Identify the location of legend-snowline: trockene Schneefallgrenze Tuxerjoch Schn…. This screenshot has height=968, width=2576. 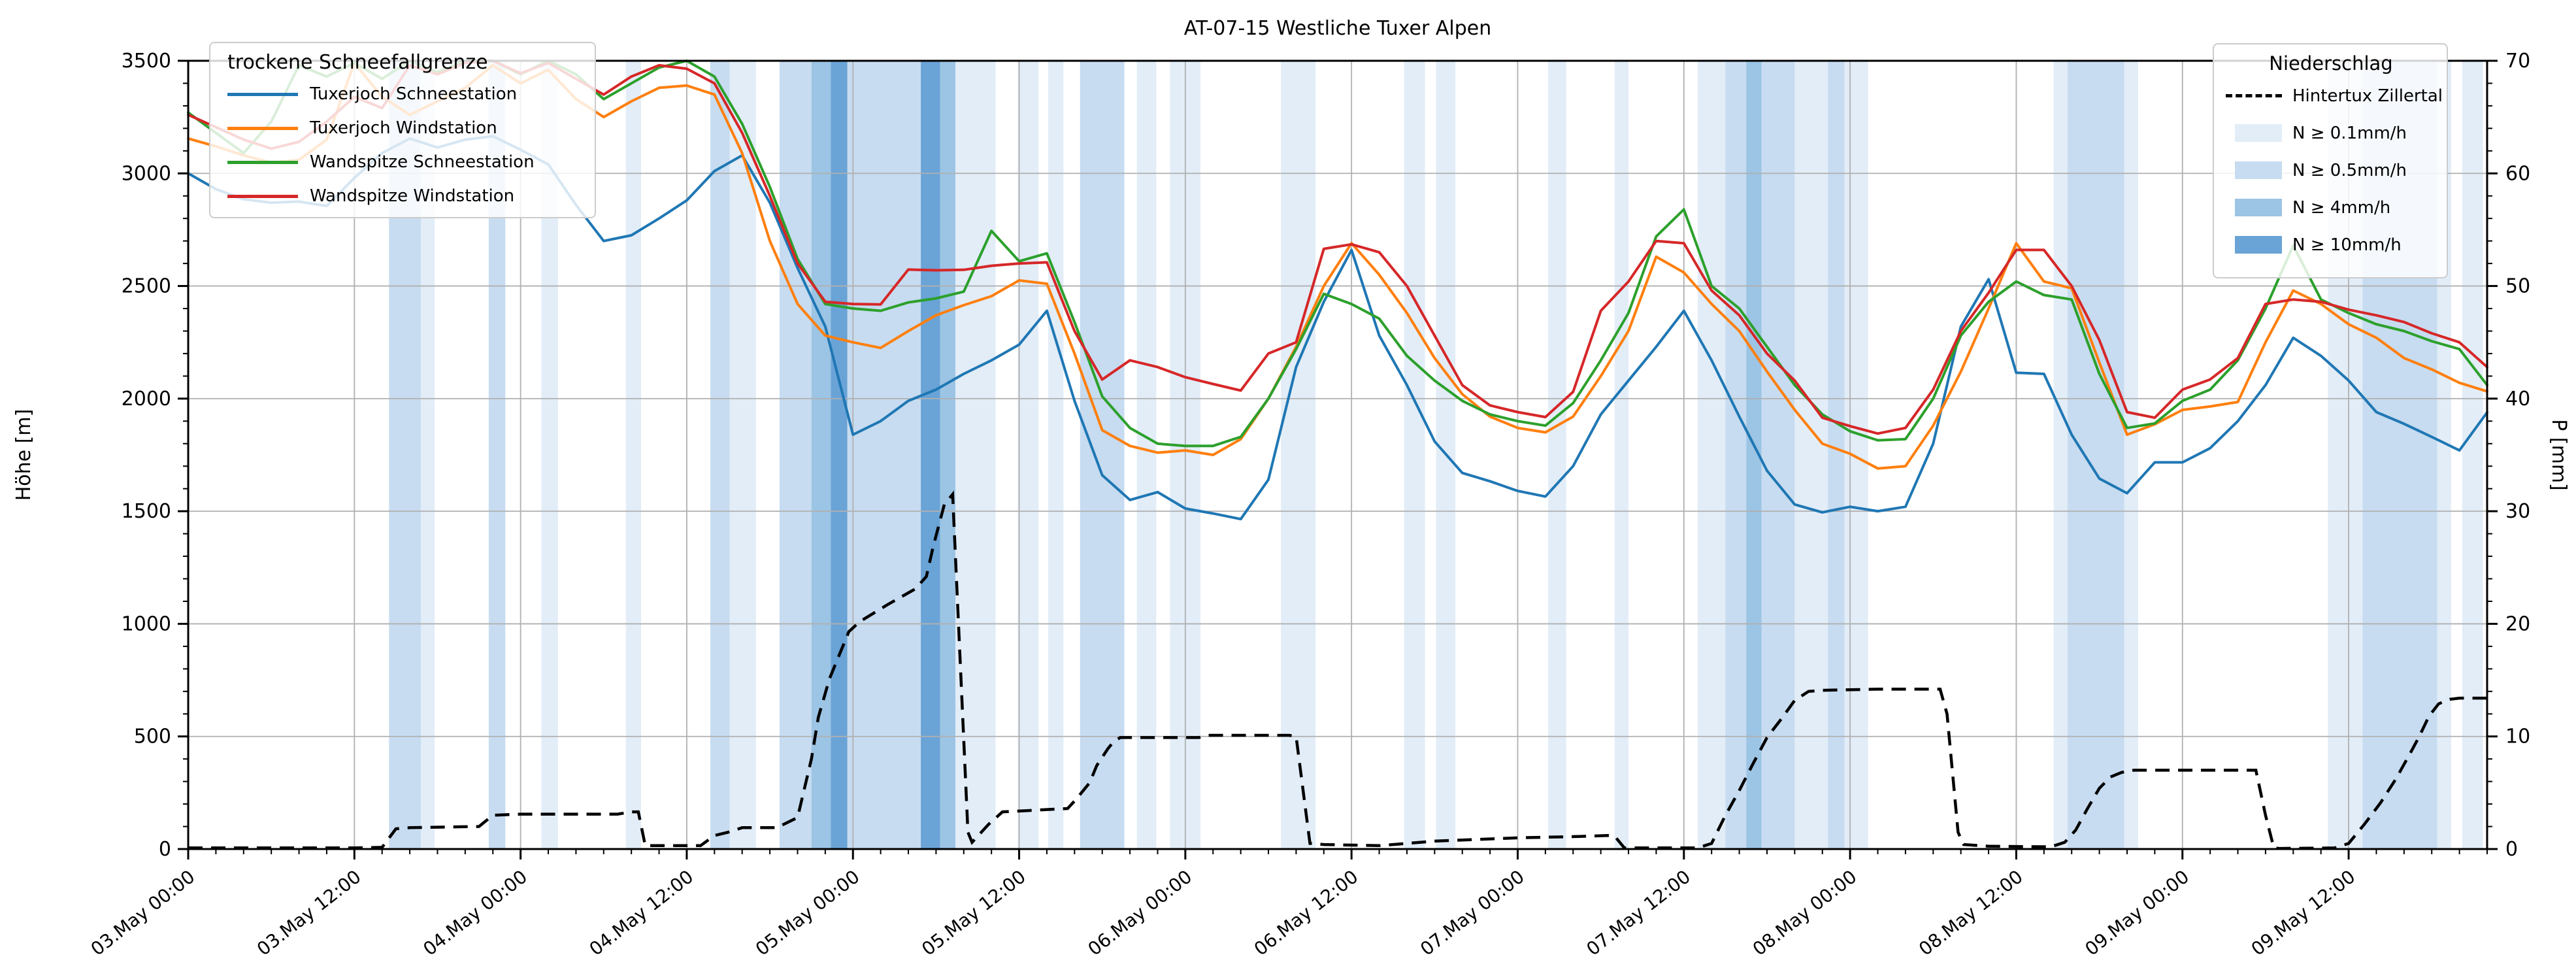
(402, 130).